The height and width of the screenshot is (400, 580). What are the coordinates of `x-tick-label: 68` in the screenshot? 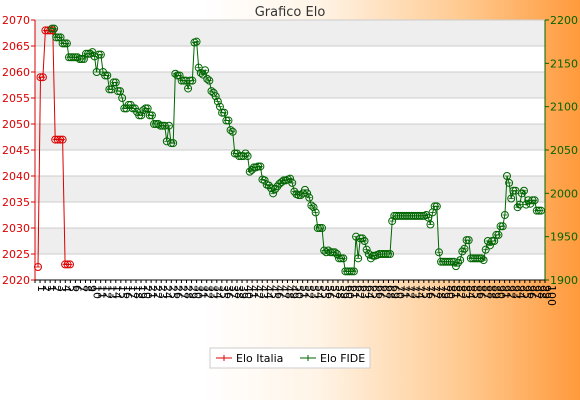 It's located at (389, 292).